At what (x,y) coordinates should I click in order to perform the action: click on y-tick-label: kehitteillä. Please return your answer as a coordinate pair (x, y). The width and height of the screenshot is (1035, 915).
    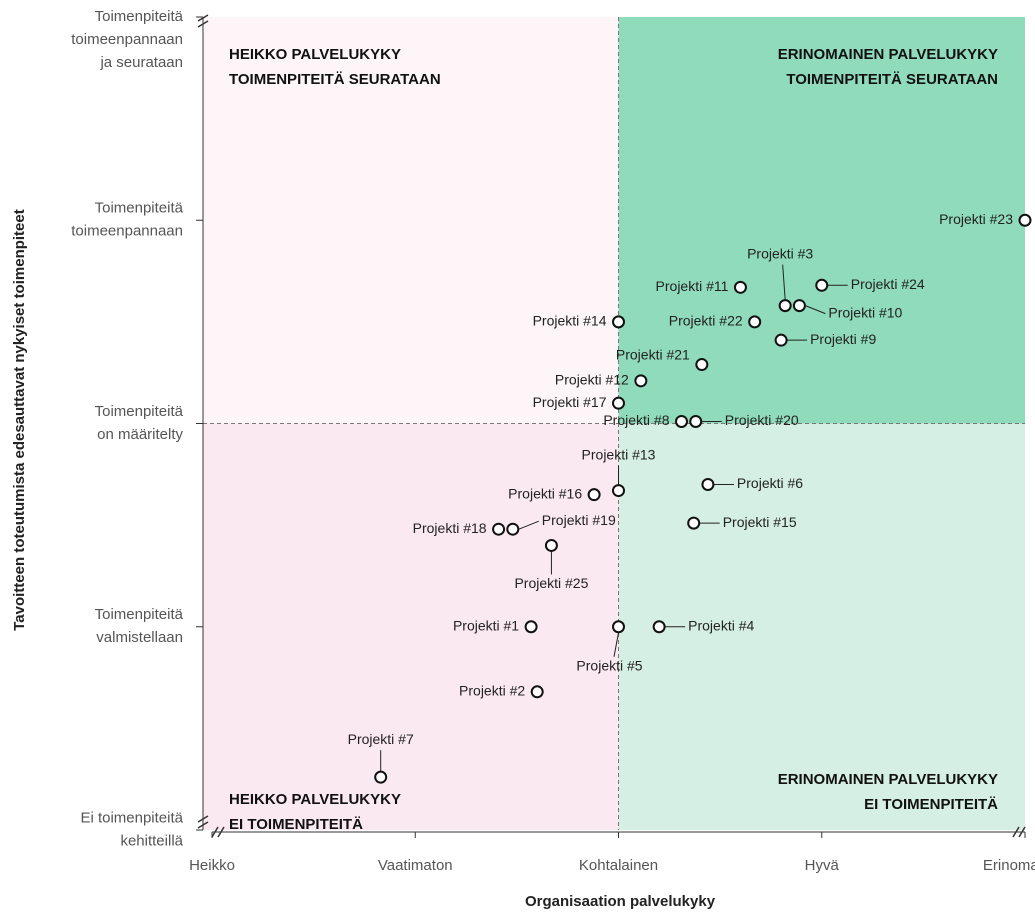
    Looking at the image, I should click on (151, 840).